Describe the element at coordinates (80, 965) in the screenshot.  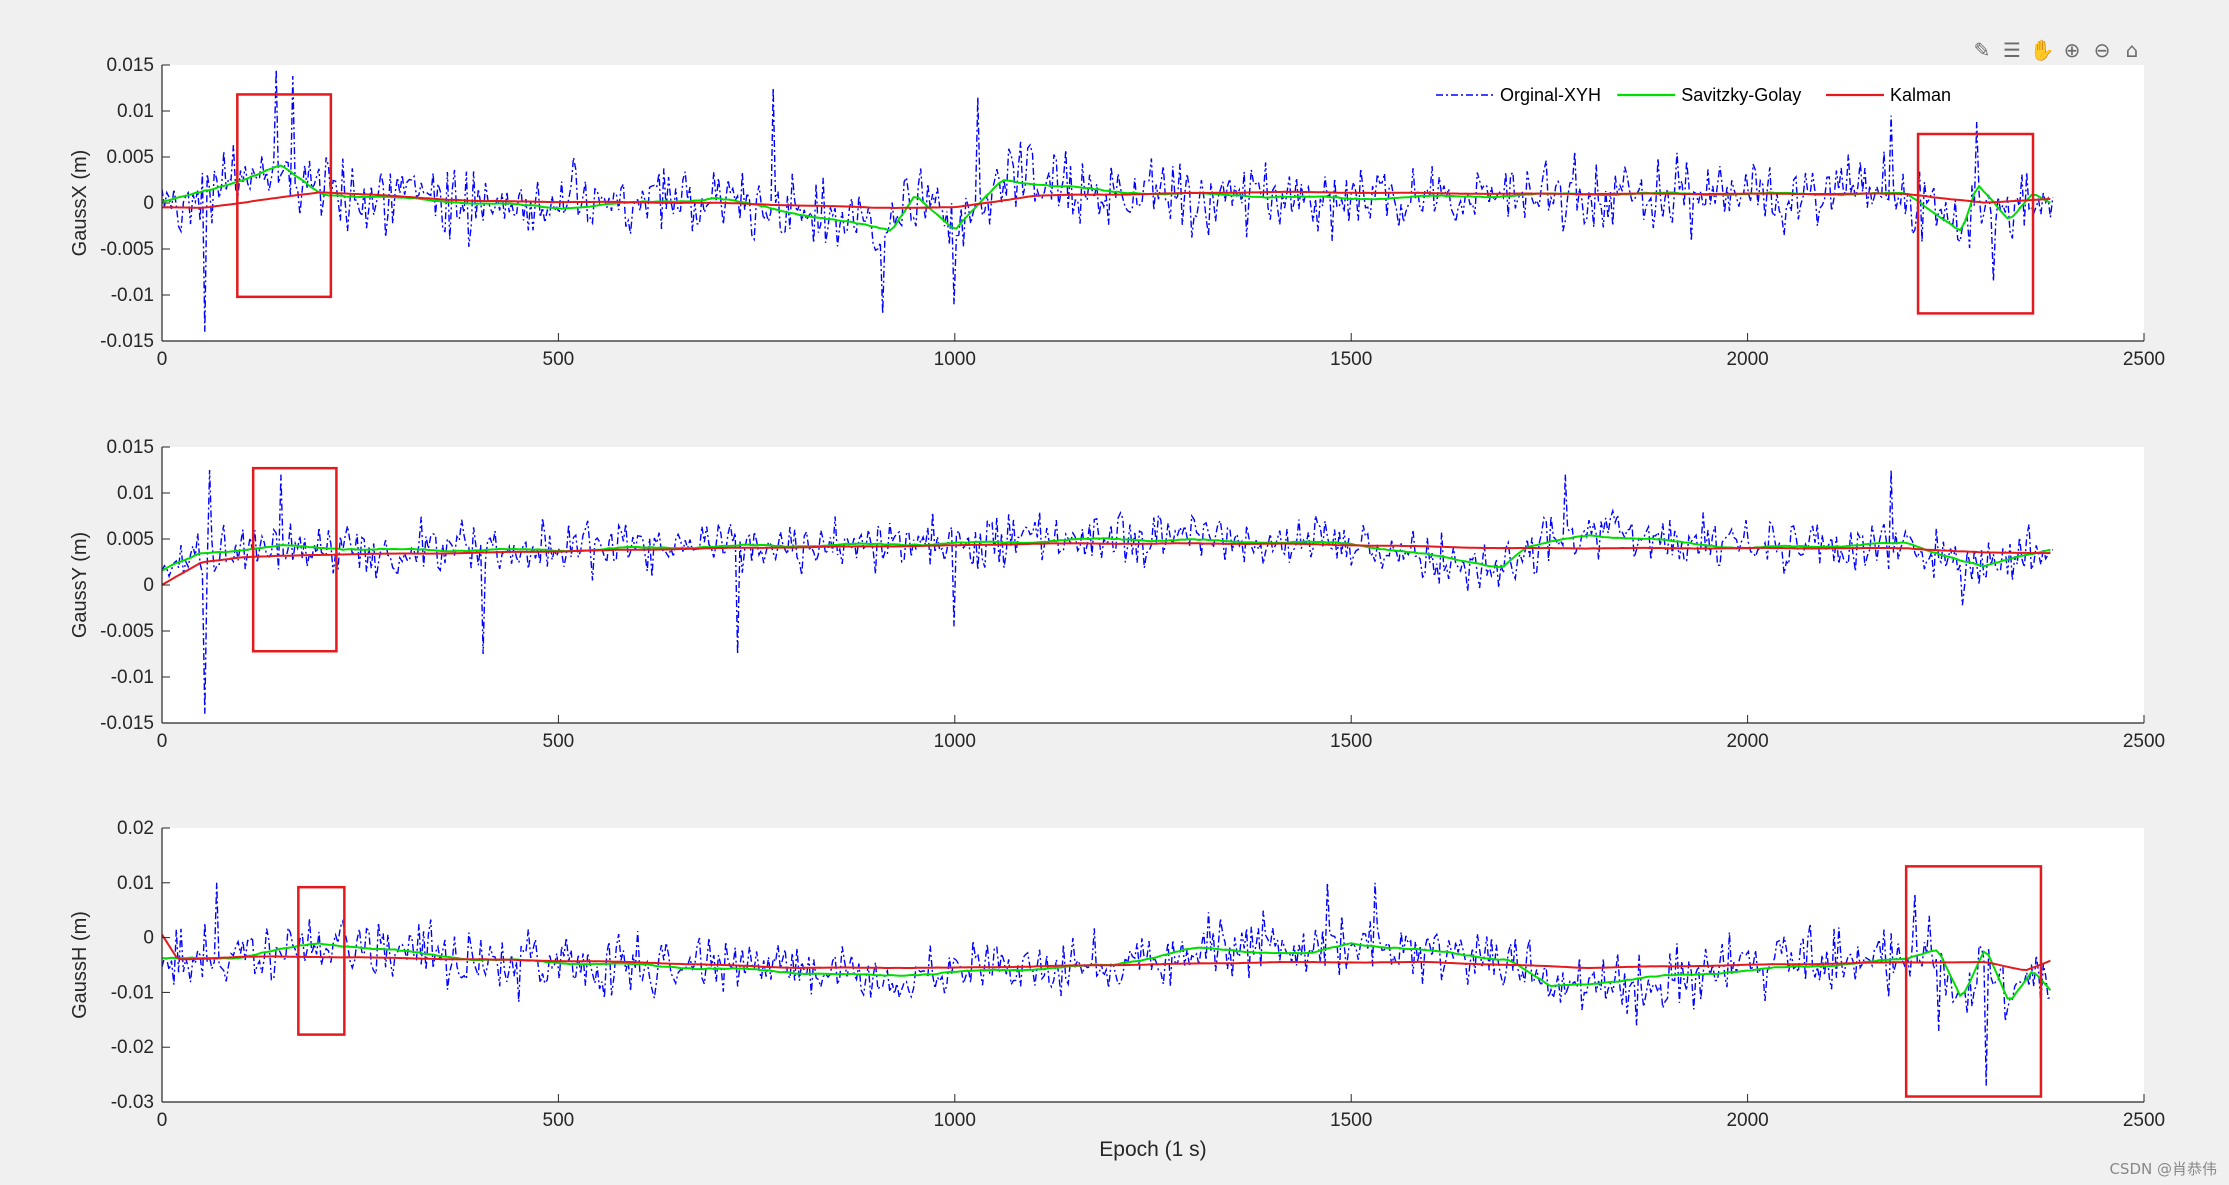
I see `y-axis-label: GaussH (m)` at that location.